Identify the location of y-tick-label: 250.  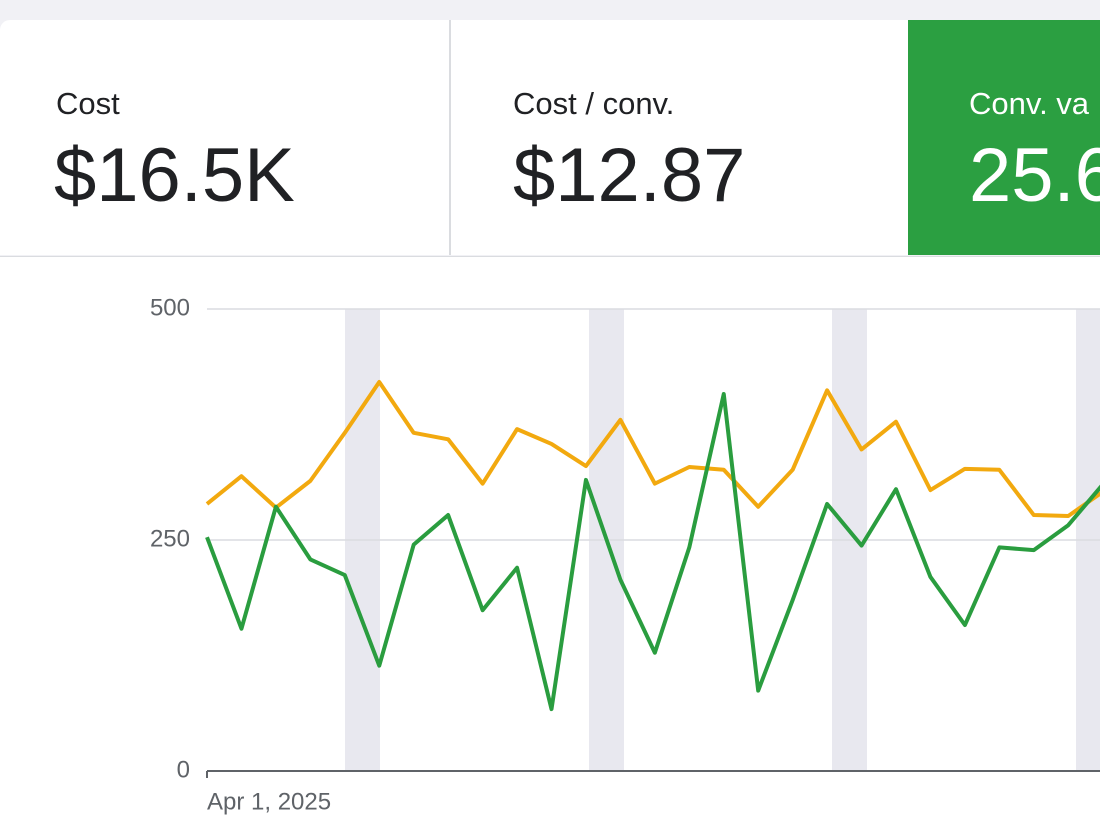
(170, 538).